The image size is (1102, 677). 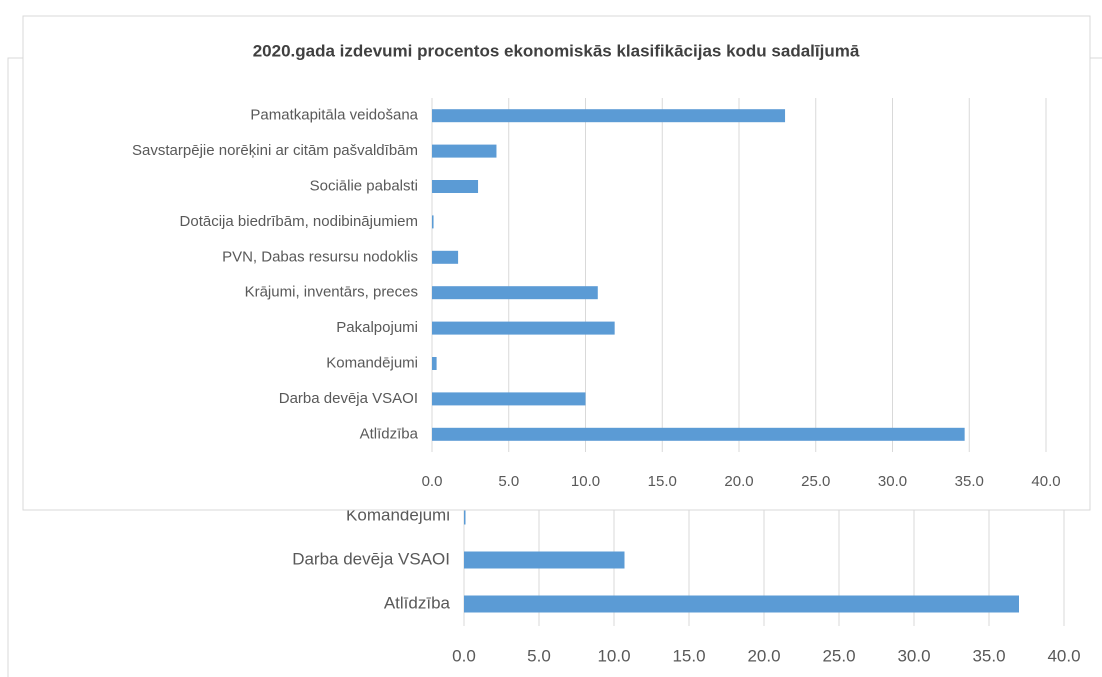 What do you see at coordinates (331, 292) in the screenshot?
I see `y-tick-label: Krājumi, inventārs, preces` at bounding box center [331, 292].